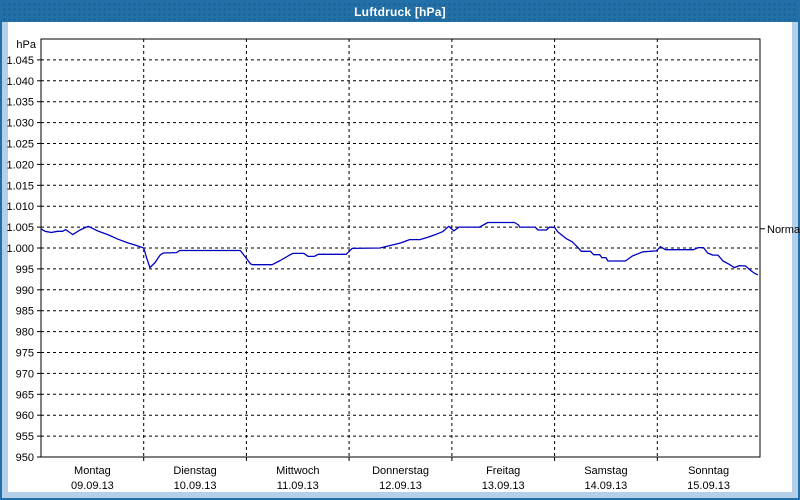 This screenshot has height=500, width=800. Describe the element at coordinates (20, 82) in the screenshot. I see `y-axis-tick-label: 1.040` at that location.